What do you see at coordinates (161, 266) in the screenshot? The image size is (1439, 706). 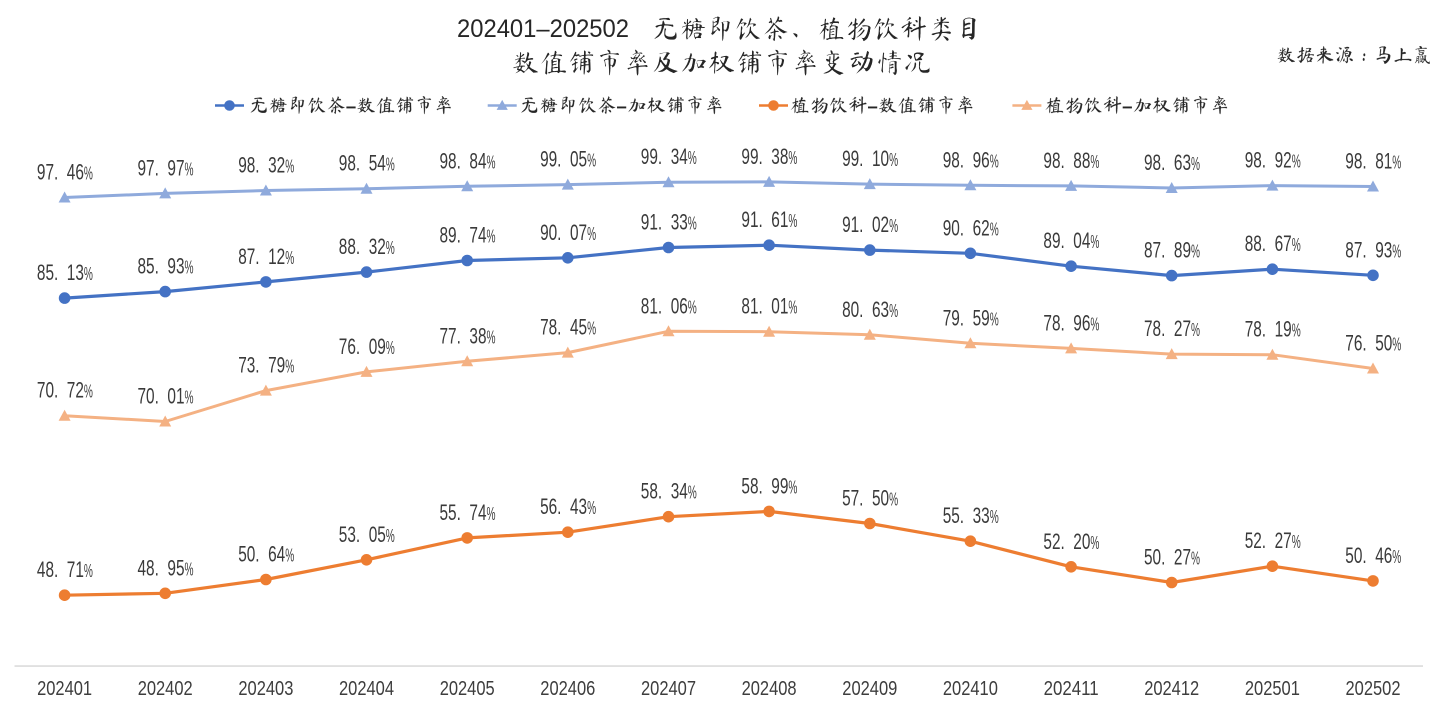 I see `svg-text: 85. 93` at bounding box center [161, 266].